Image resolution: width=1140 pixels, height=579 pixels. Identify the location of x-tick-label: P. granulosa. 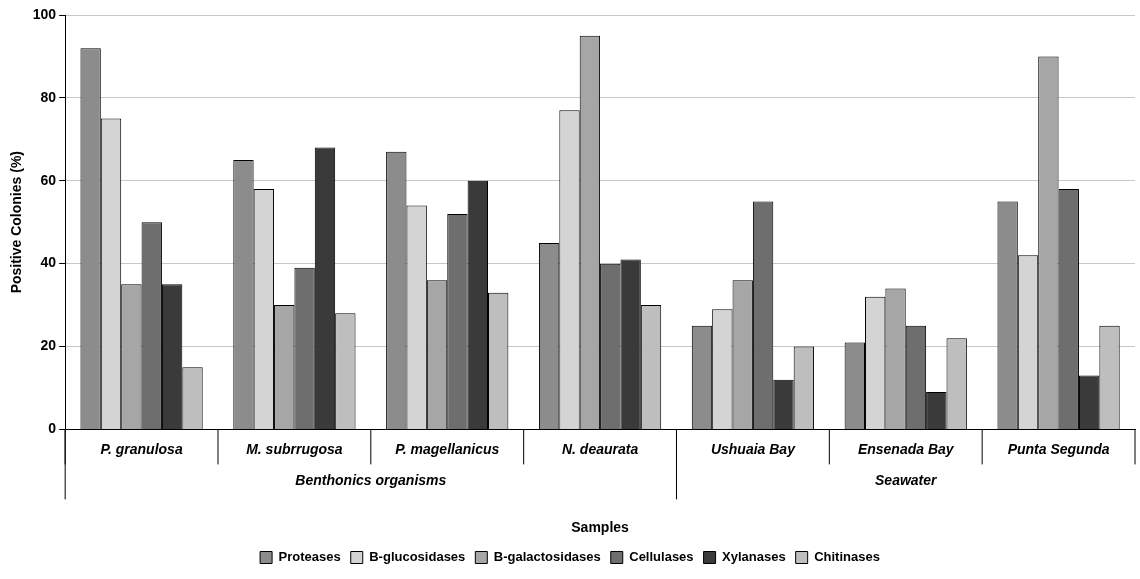
(141, 448).